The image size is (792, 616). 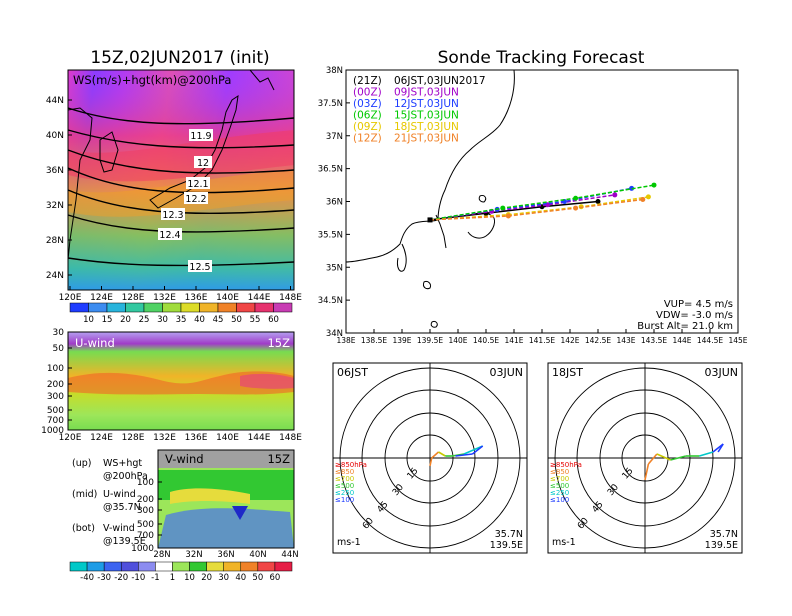 What do you see at coordinates (218, 320) in the screenshot?
I see `colorbar-label: 45` at bounding box center [218, 320].